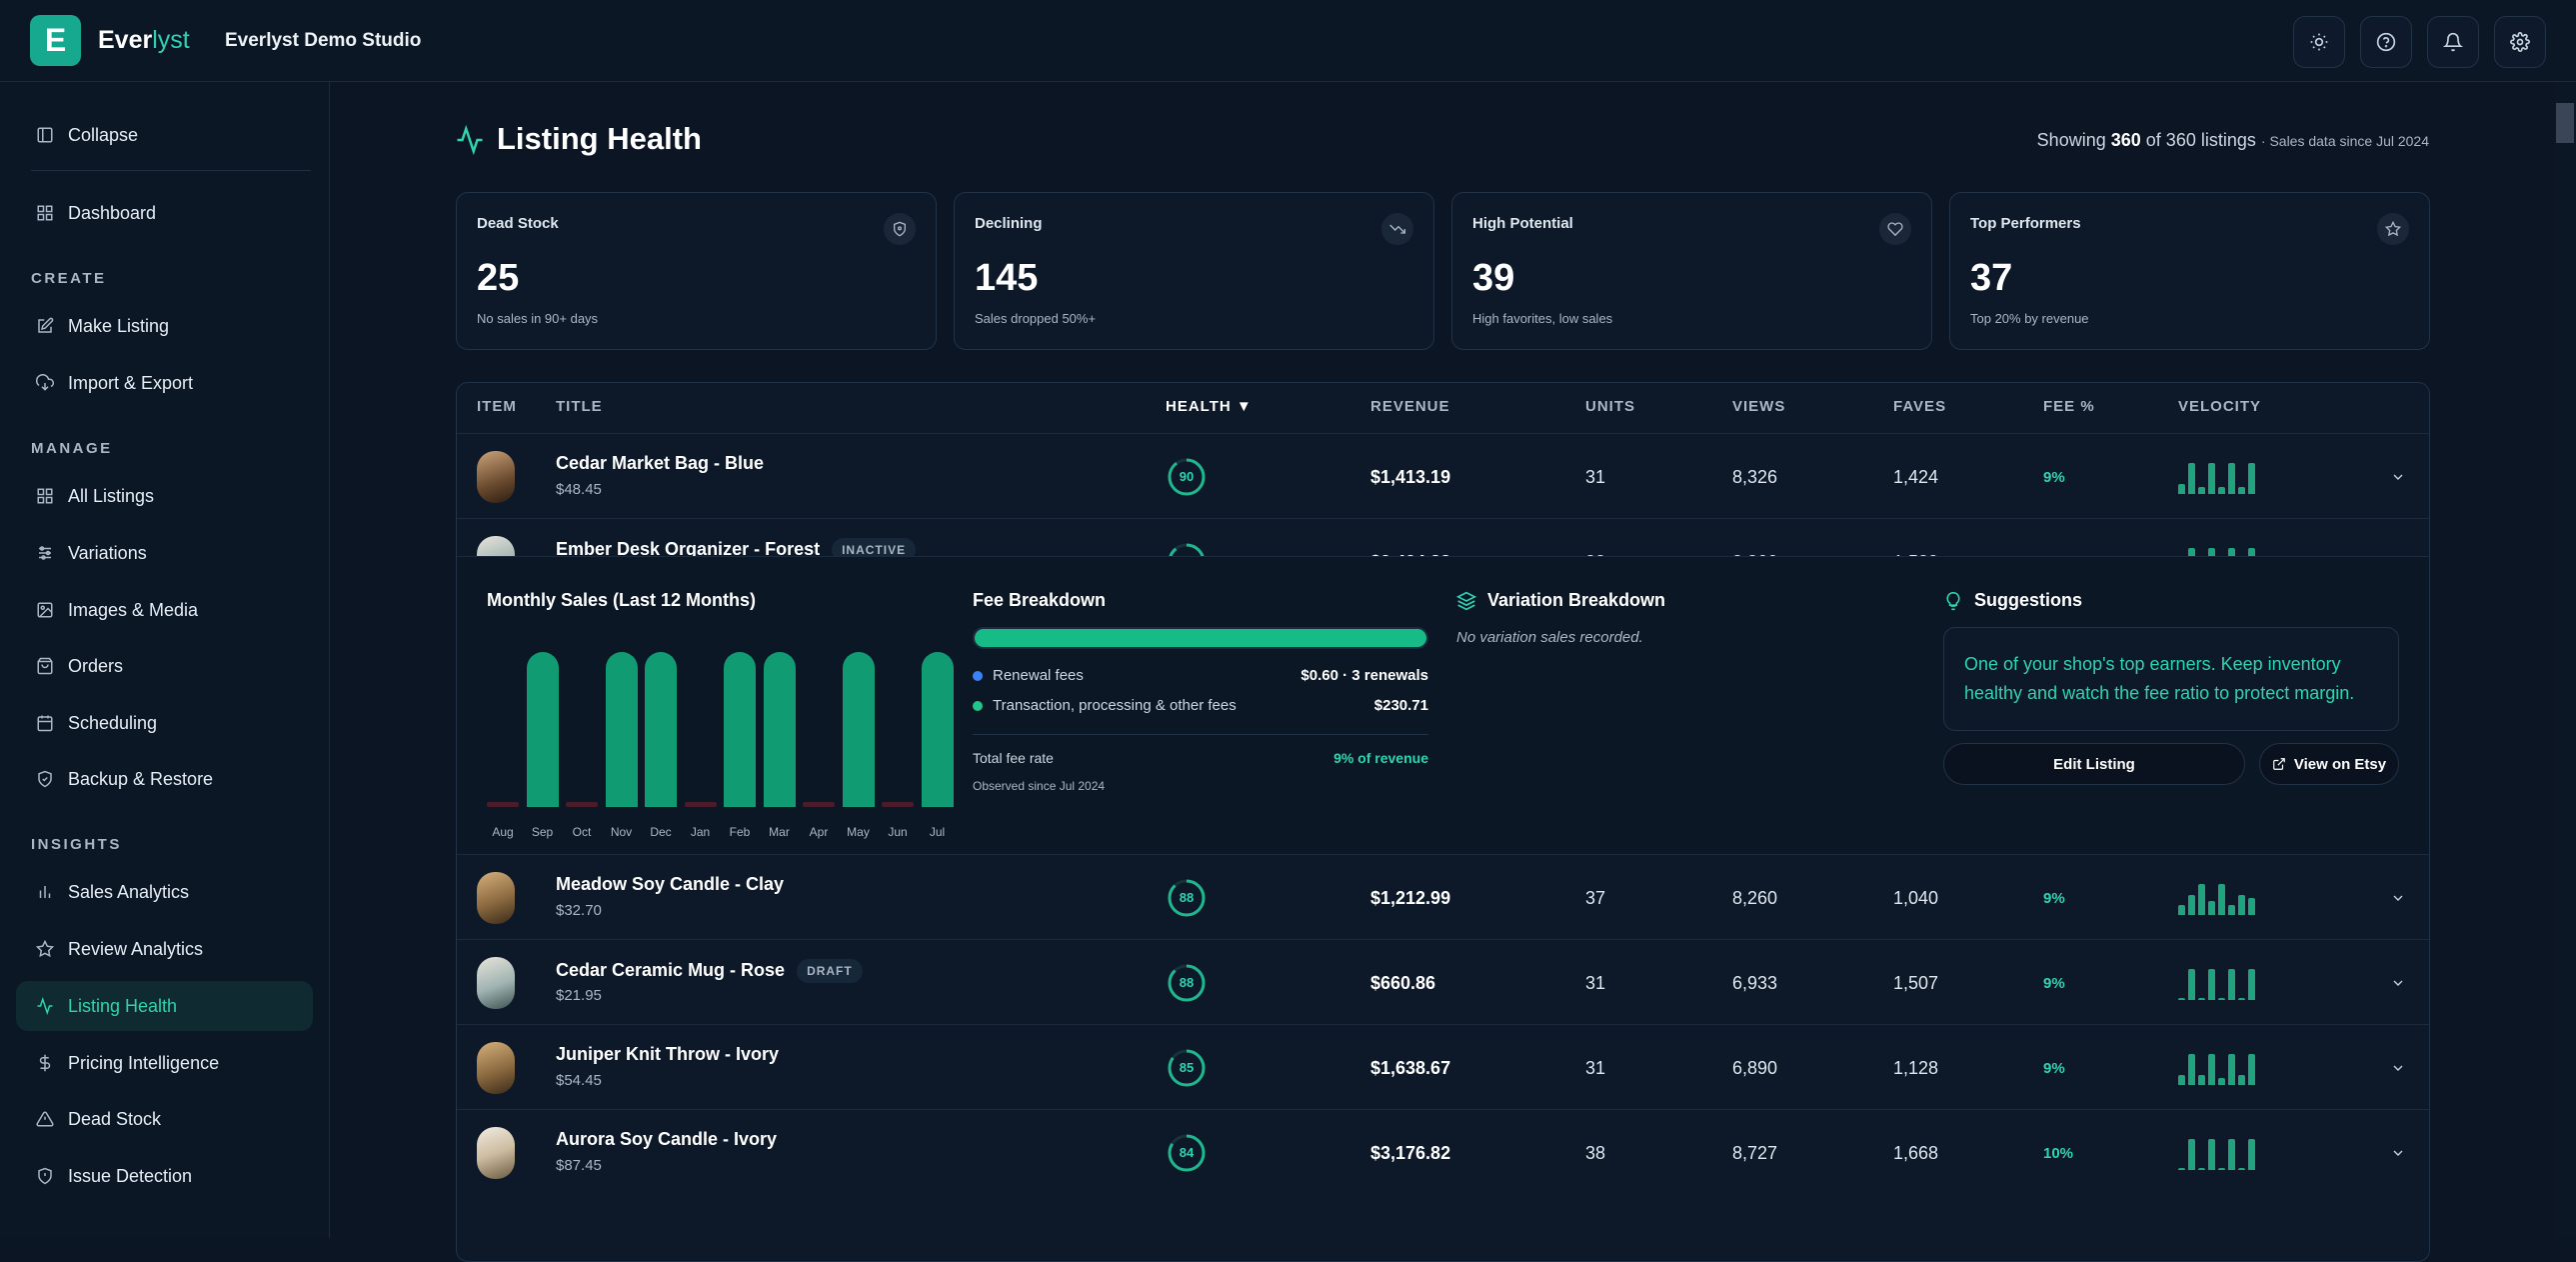 Image resolution: width=2576 pixels, height=1262 pixels. Describe the element at coordinates (542, 832) in the screenshot. I see `month-label: Sep` at that location.